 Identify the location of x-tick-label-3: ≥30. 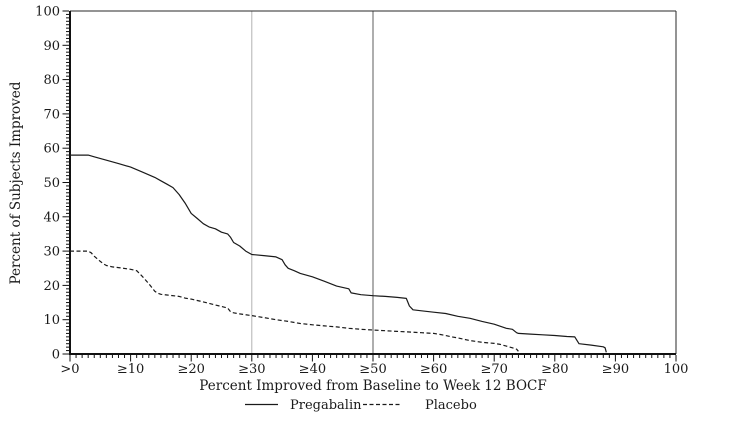
(251, 369).